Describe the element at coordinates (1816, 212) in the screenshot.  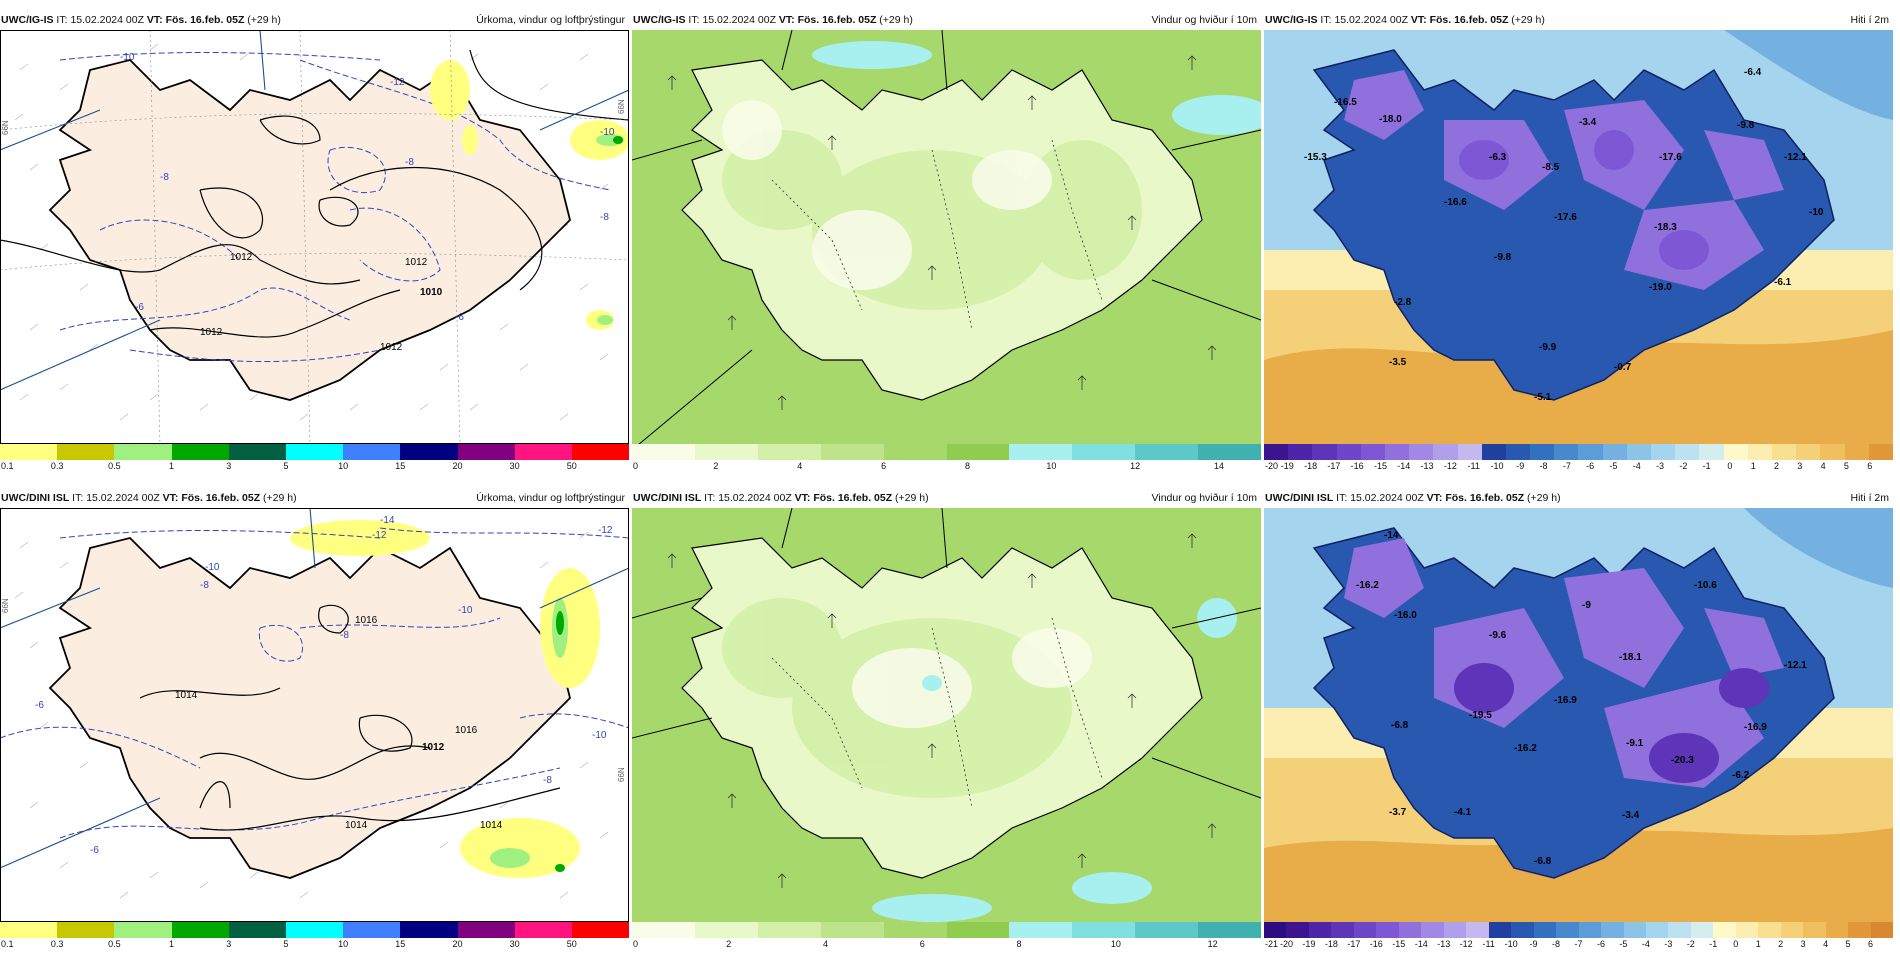
I see `temp-value-label: -10` at that location.